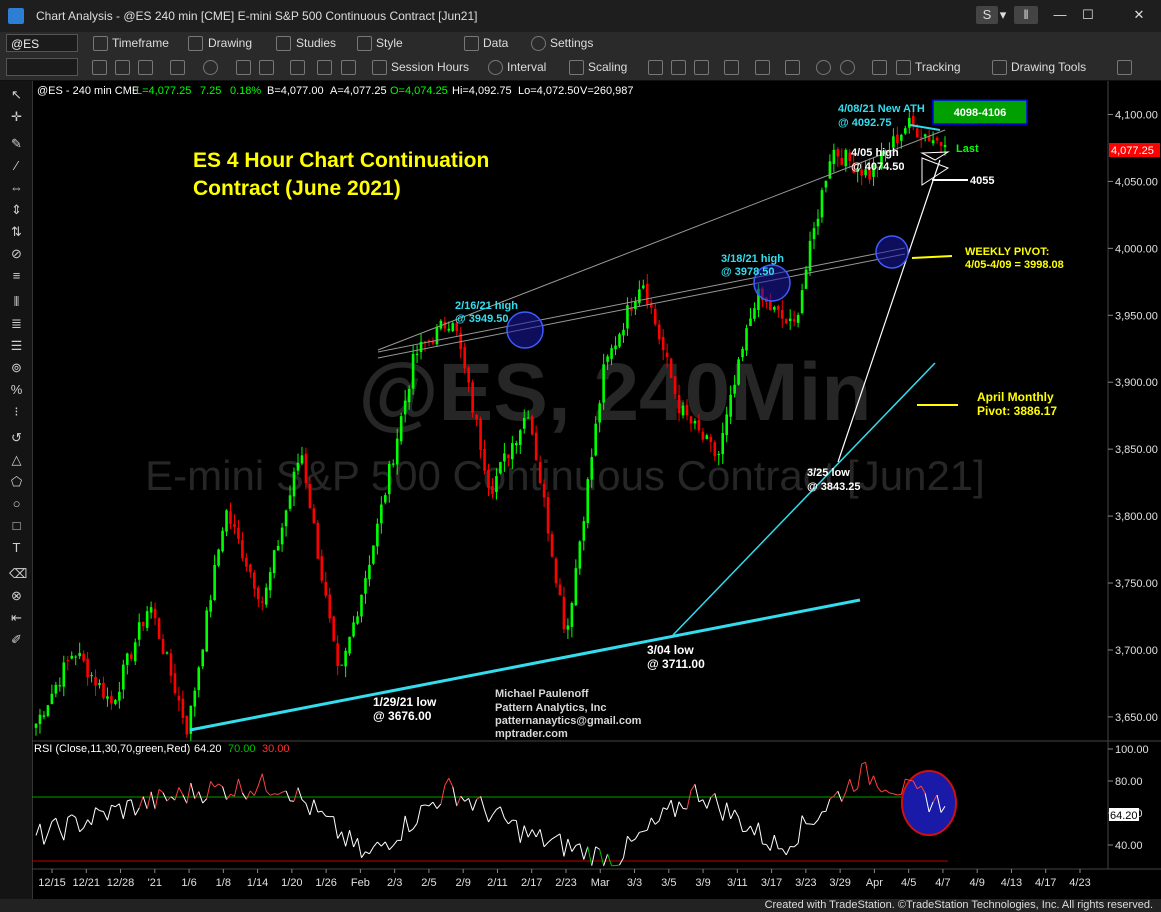  I want to click on session-hours-menu: Session Hours, so click(430, 67).